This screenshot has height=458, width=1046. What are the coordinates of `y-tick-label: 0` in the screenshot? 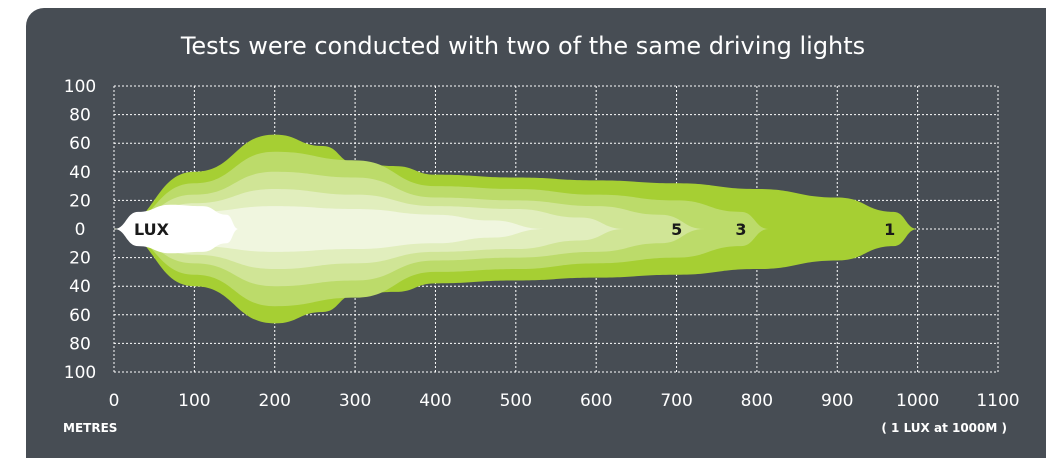 It's located at (80, 230).